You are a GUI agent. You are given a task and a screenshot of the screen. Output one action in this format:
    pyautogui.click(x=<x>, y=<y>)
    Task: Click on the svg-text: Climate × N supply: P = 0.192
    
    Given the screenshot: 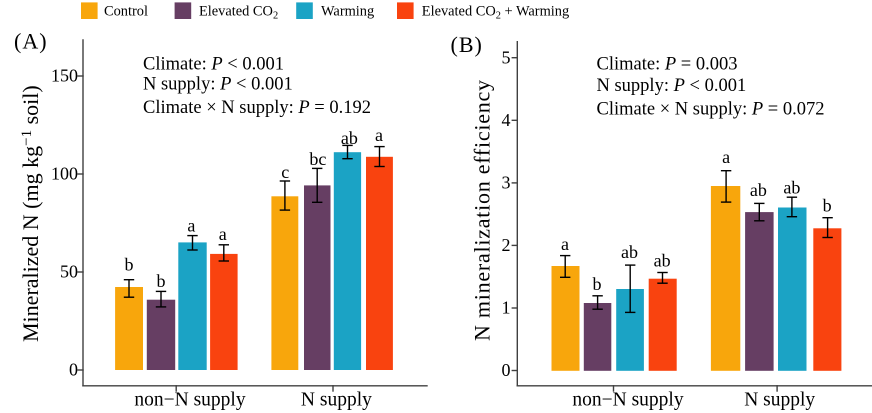 What is the action you would take?
    pyautogui.click(x=257, y=108)
    